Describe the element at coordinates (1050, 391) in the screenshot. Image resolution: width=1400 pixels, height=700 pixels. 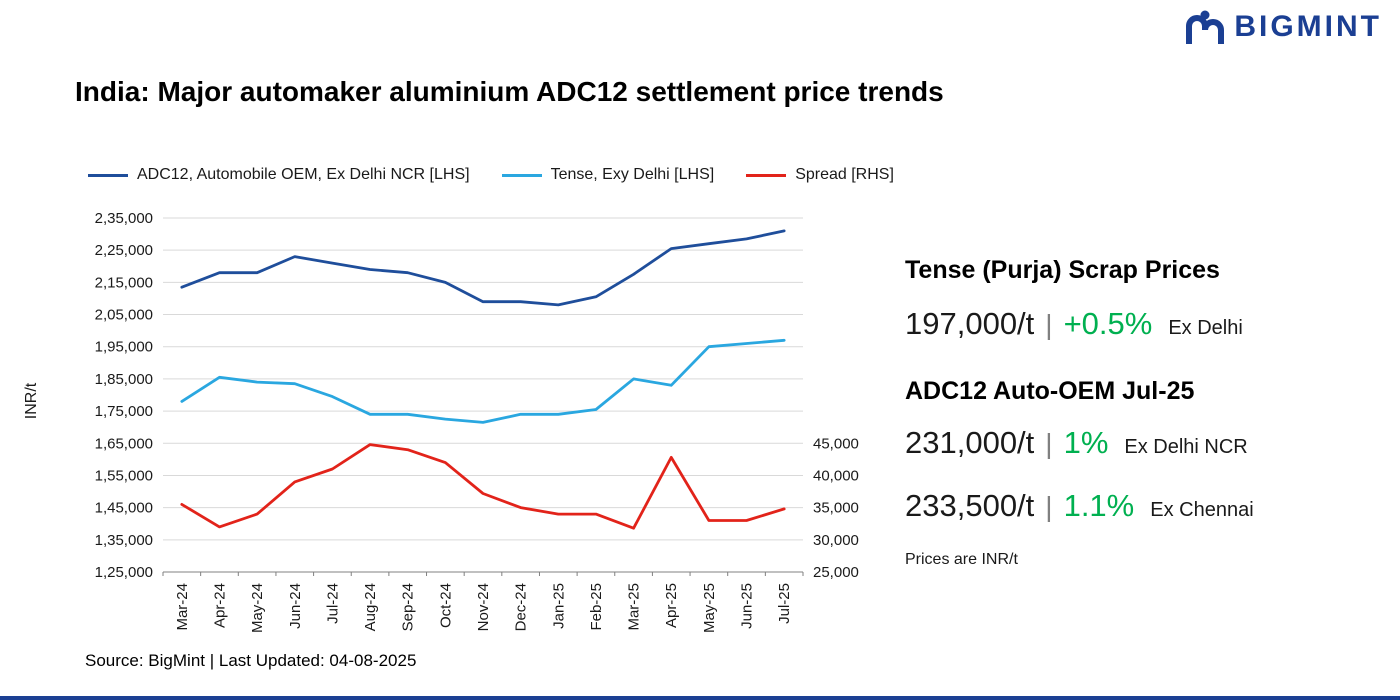
I see `adc12-heading: ADC12 Auto-OEM Jul-25` at that location.